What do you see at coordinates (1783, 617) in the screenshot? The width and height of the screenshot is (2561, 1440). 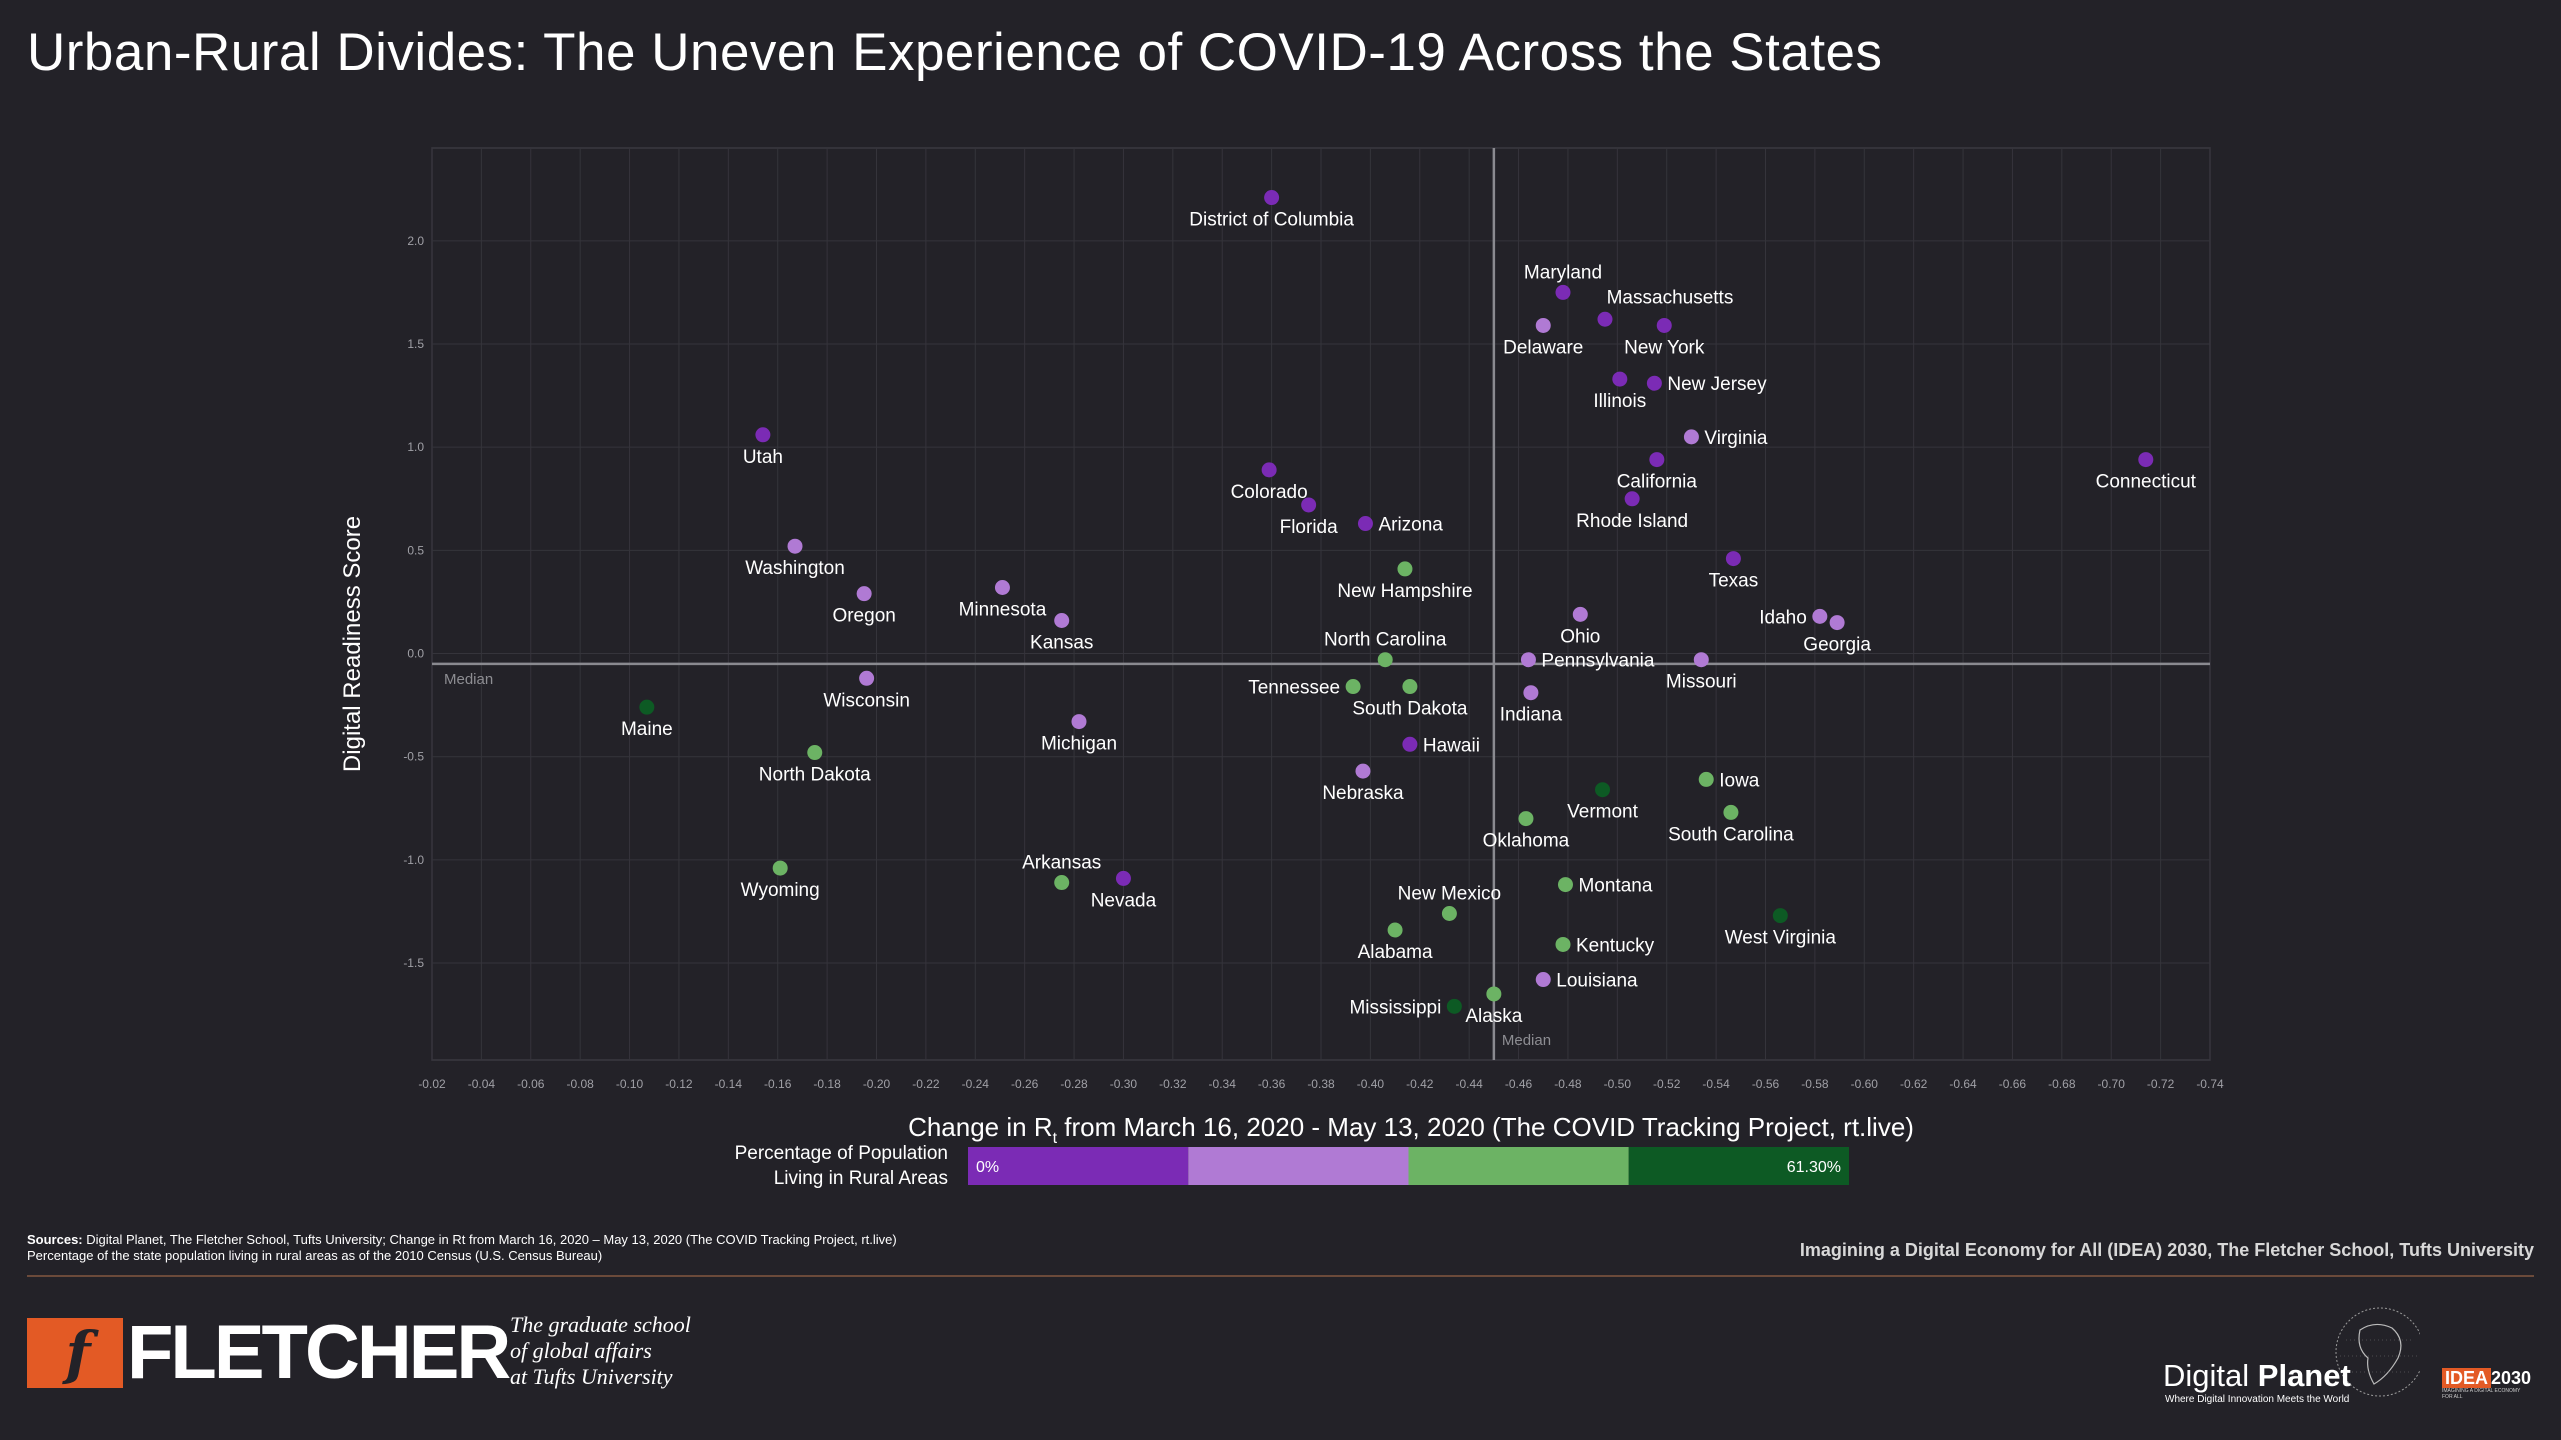 I see `point-label: Idaho` at bounding box center [1783, 617].